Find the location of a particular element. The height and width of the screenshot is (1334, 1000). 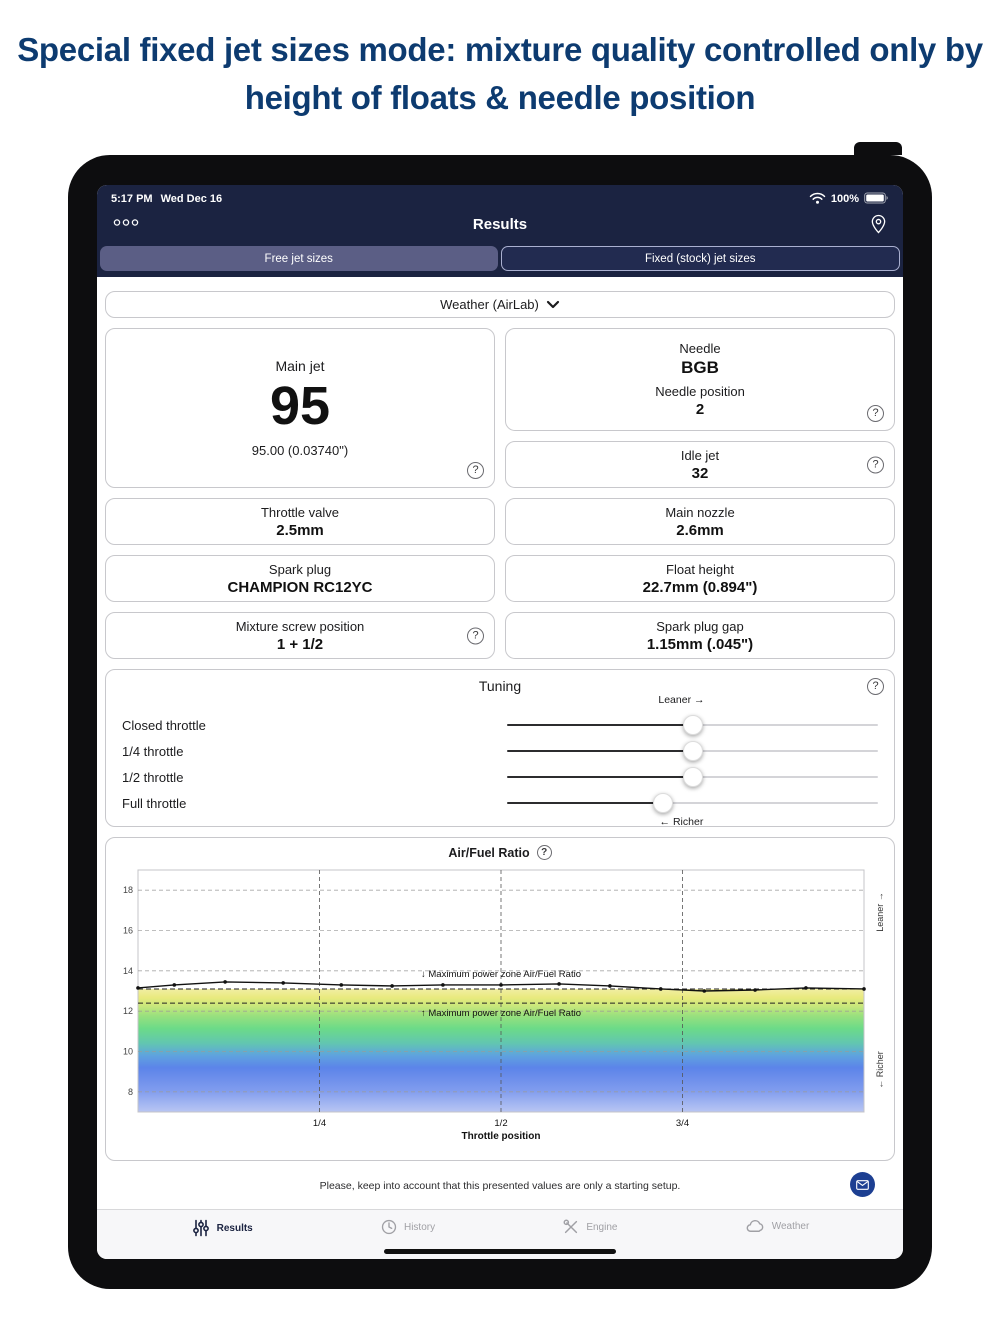

float-height-value: 22.7mm (0.894") is located at coordinates (700, 587).